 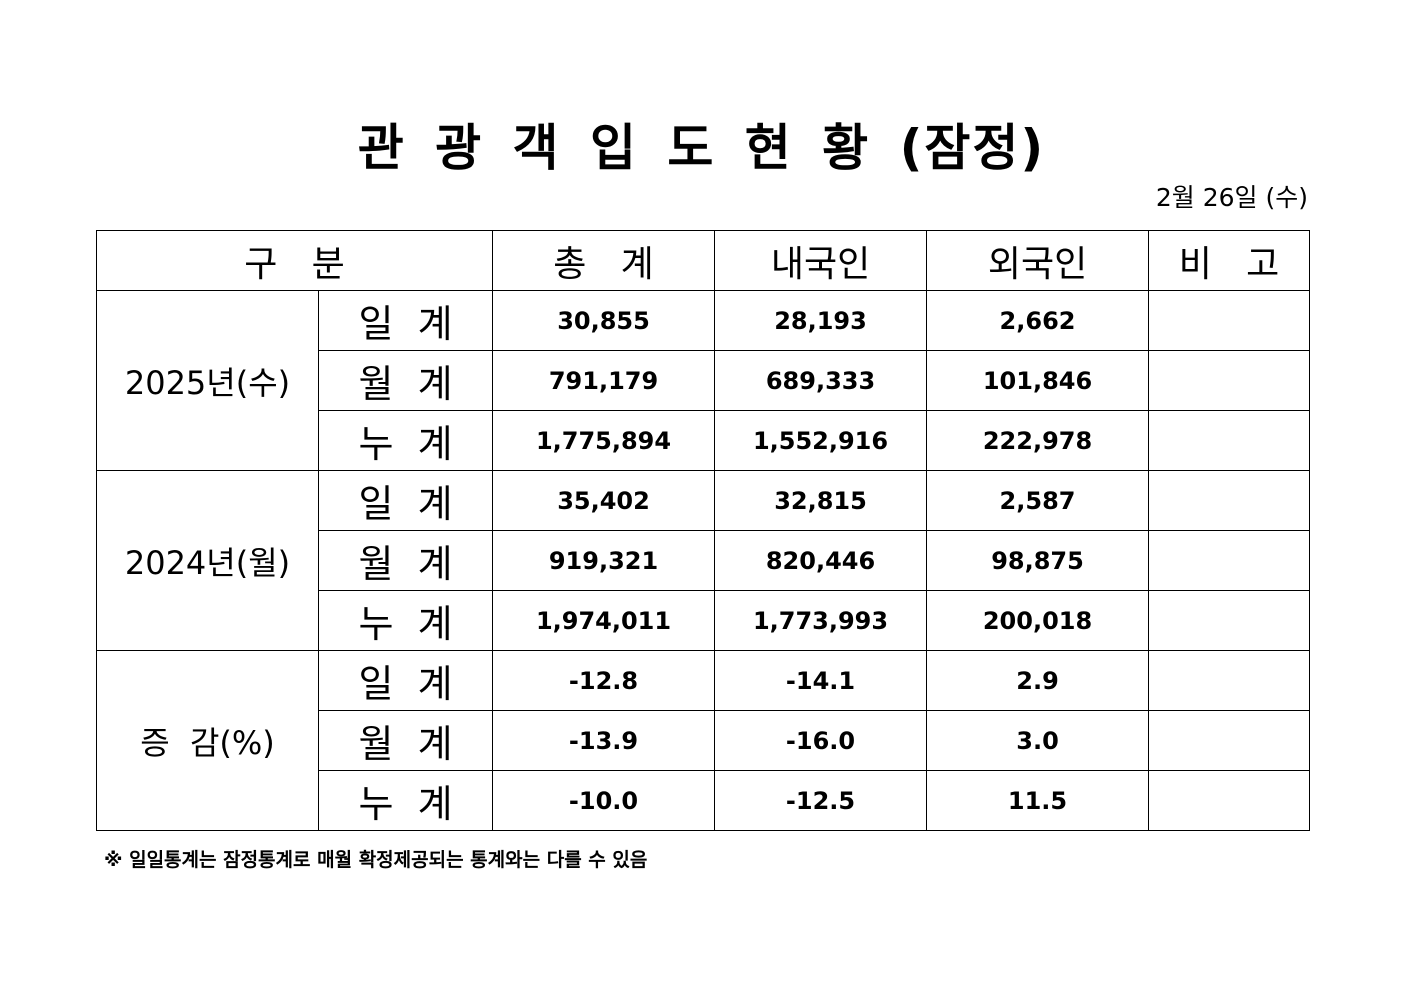 I want to click on group-label-change: 증 감(%), so click(x=207, y=740).